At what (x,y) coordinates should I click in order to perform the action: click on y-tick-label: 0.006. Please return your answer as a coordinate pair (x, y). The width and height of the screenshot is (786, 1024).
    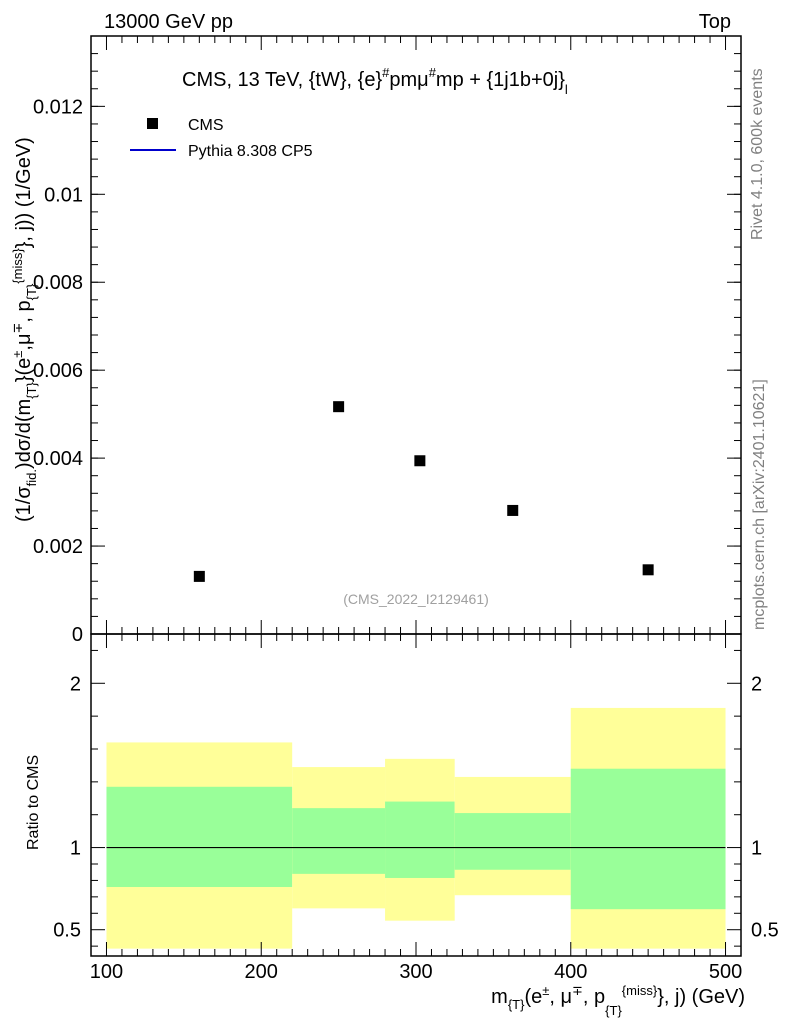
    Looking at the image, I should click on (58, 371).